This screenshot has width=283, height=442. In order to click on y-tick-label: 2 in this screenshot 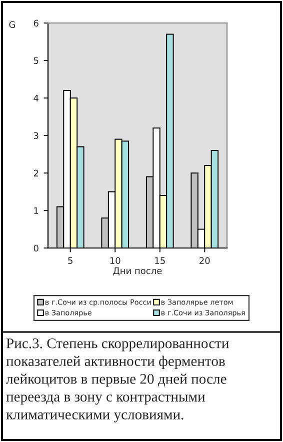, I will do `click(36, 173)`.